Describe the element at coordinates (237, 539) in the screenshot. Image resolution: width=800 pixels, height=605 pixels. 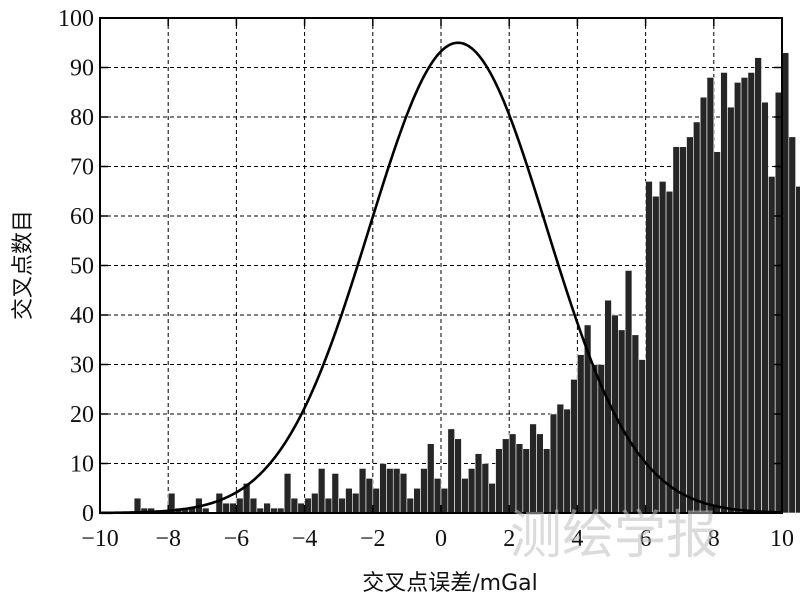
I see `x-tick-label: −6` at that location.